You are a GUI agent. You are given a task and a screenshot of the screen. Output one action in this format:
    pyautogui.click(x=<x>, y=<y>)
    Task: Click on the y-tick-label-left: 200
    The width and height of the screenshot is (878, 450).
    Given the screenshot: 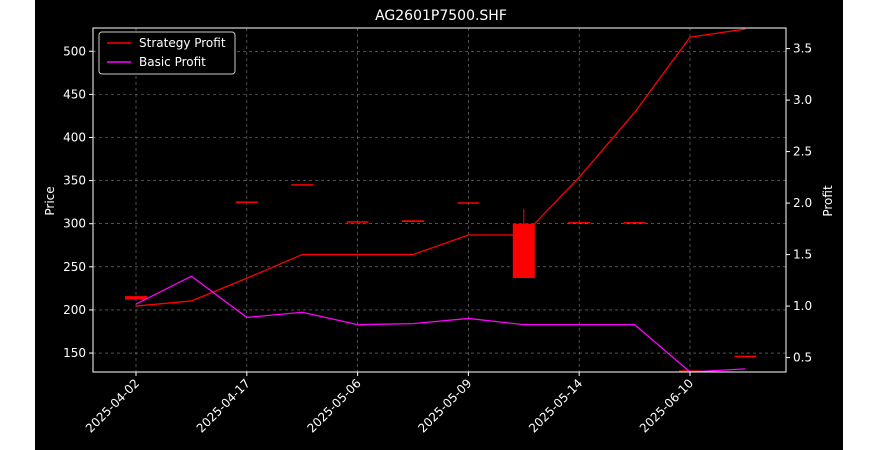 What is the action you would take?
    pyautogui.click(x=74, y=310)
    